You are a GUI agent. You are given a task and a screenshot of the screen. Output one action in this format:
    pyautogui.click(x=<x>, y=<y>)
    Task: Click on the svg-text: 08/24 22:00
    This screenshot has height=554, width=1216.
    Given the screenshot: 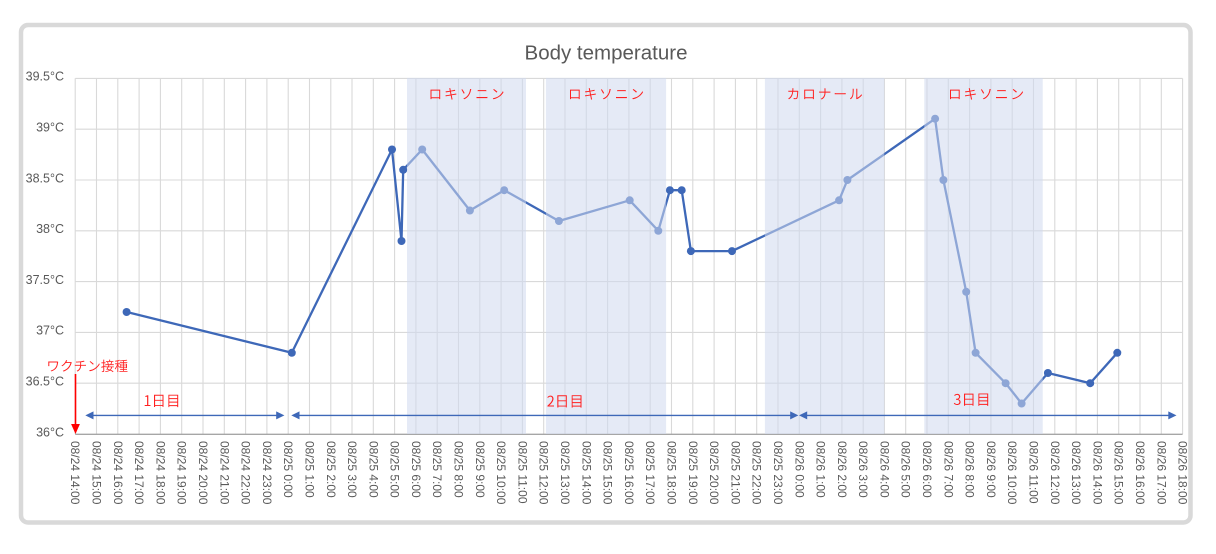 What is the action you would take?
    pyautogui.click(x=246, y=473)
    